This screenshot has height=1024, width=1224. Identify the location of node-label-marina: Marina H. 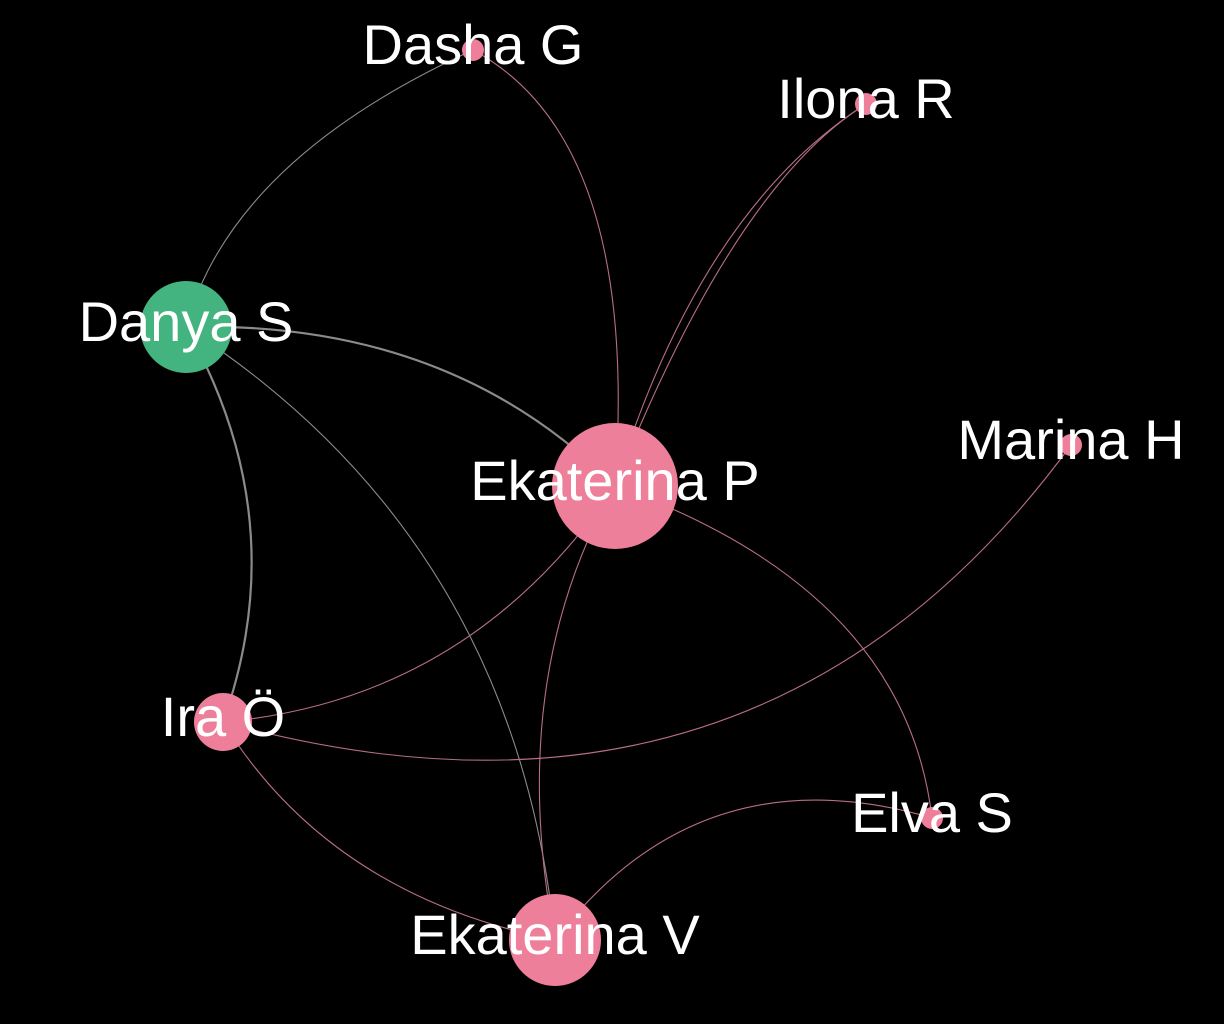
(1070, 439).